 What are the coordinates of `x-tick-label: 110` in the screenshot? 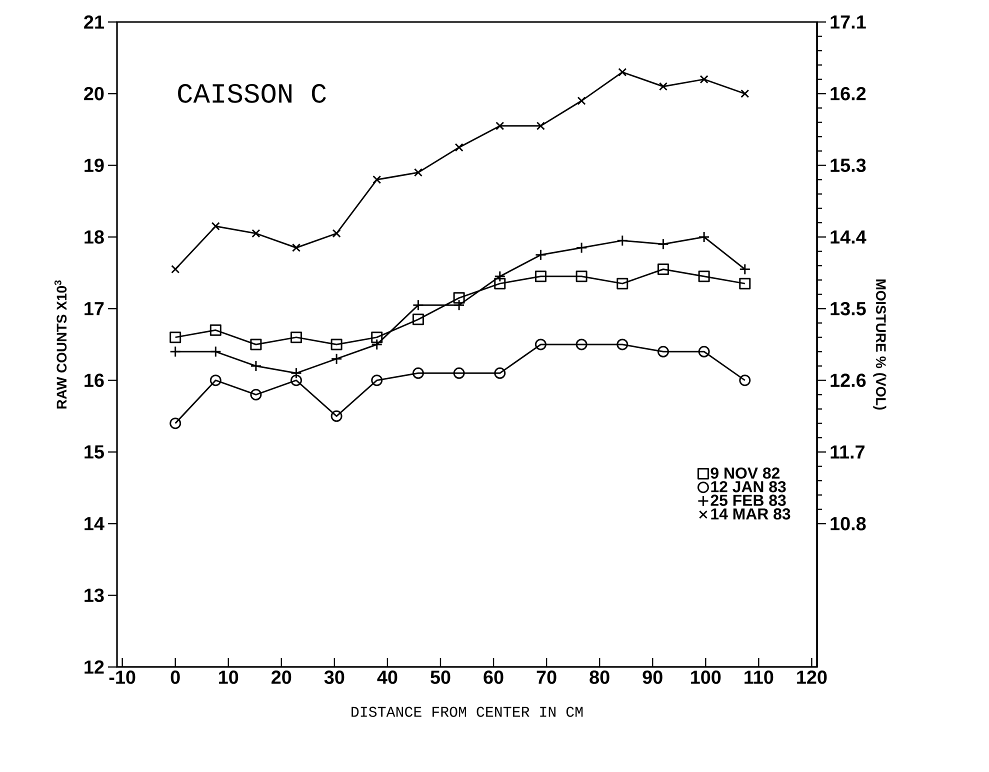 It's located at (759, 677).